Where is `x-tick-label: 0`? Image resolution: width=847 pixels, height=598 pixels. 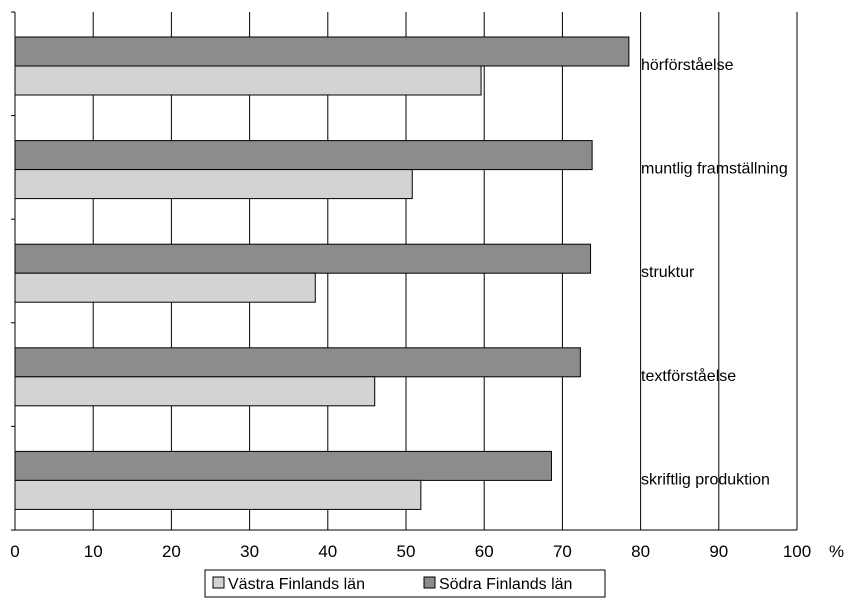
x-tick-label: 0 is located at coordinates (14, 551).